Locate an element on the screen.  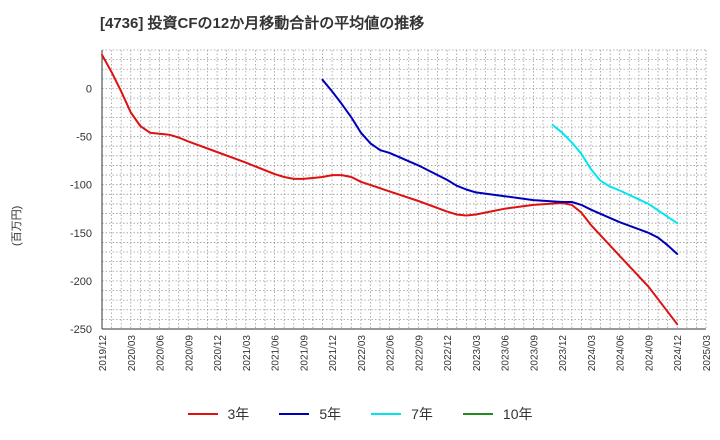
legend-item: 7年 is located at coordinates (402, 414).